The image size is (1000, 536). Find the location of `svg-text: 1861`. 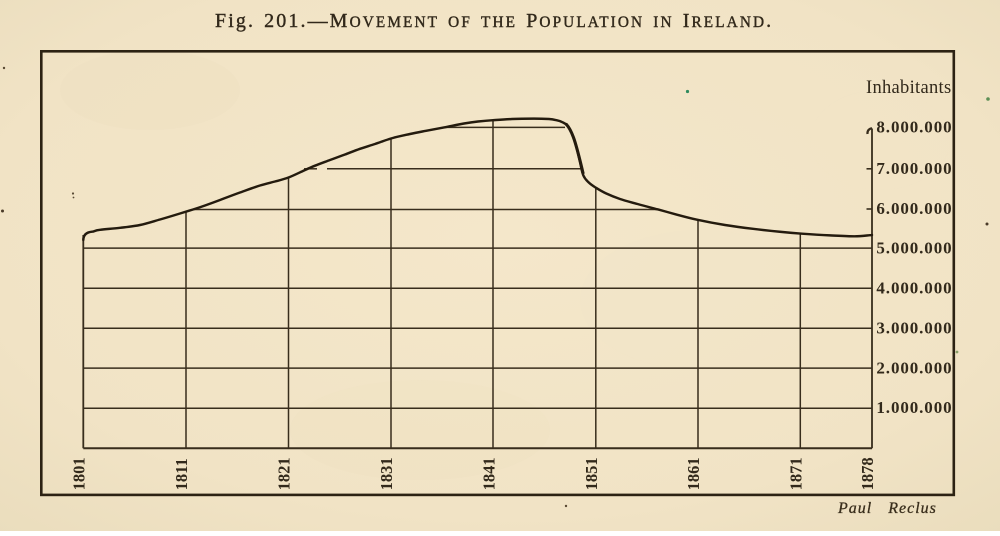

svg-text: 1861 is located at coordinates (693, 473).